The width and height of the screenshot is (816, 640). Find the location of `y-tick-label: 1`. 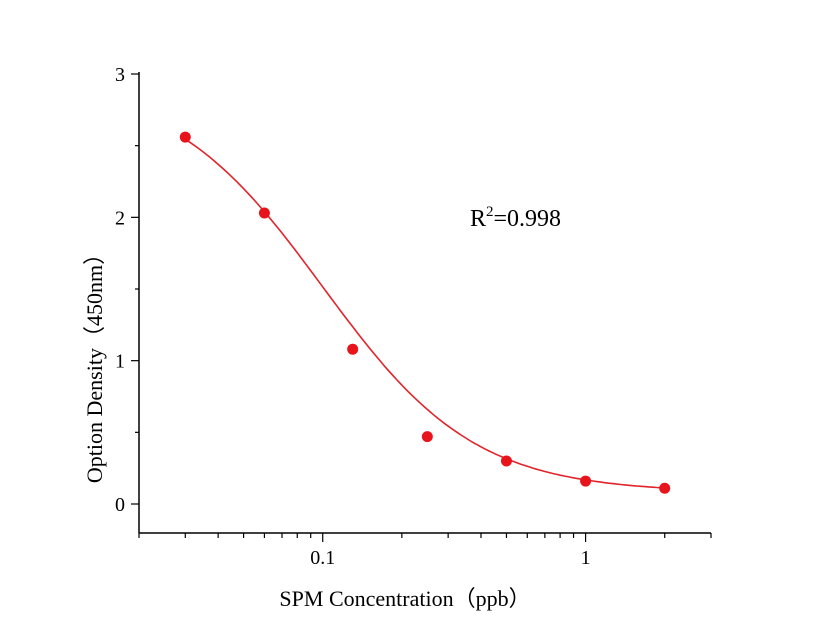

y-tick-label: 1 is located at coordinates (120, 362).